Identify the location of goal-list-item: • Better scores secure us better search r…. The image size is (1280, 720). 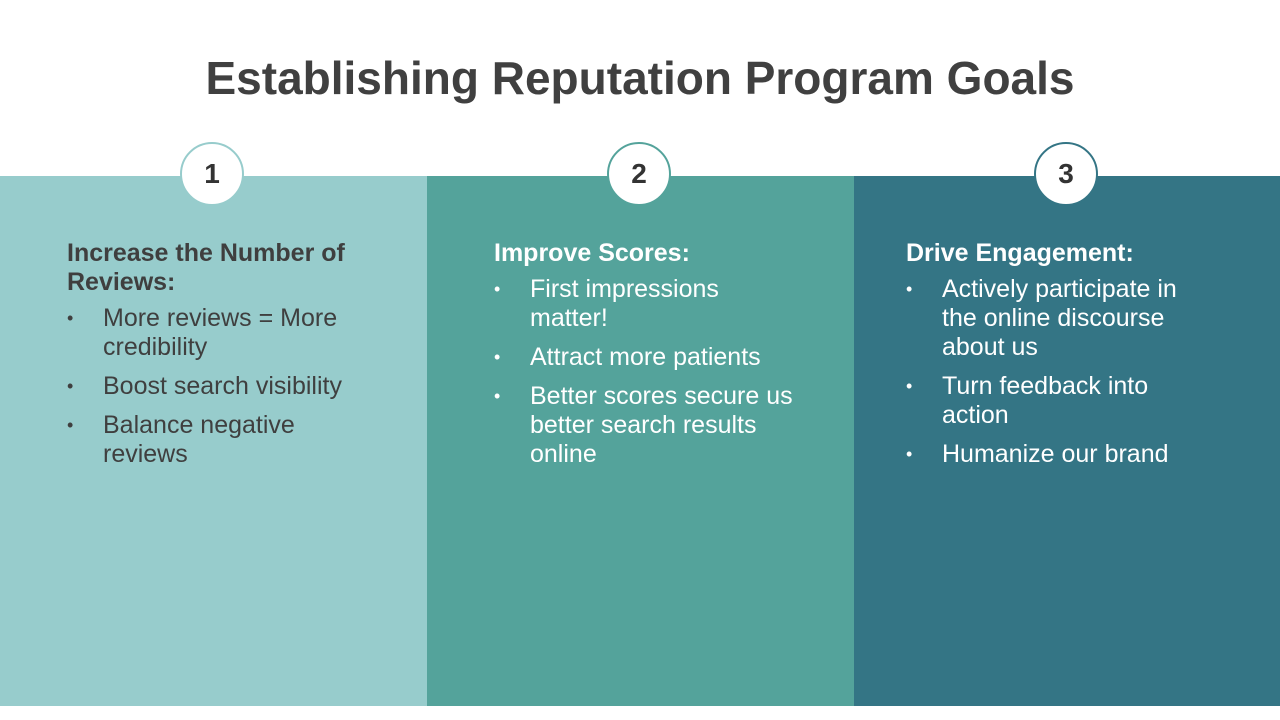
(644, 425).